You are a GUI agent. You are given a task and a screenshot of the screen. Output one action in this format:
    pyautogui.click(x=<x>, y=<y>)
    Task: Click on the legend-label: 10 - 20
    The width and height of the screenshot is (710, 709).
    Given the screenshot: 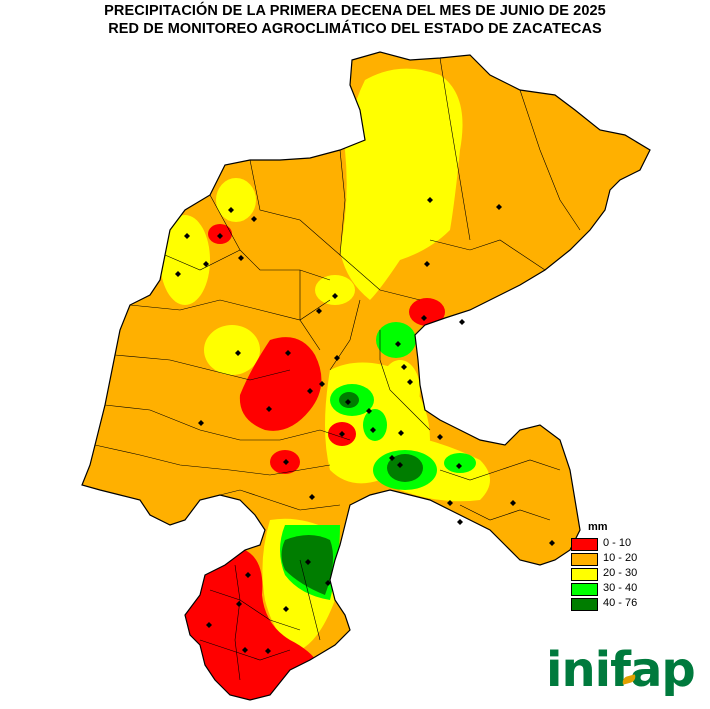 What is the action you would take?
    pyautogui.click(x=620, y=558)
    